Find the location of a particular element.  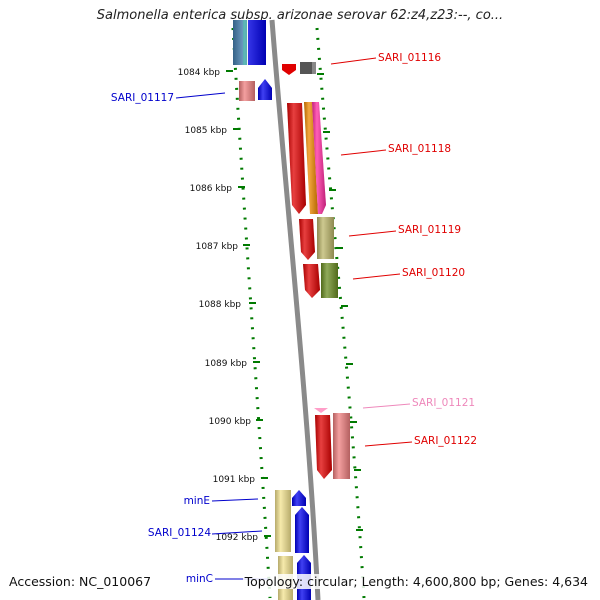

gene-top-cutoff is located at coordinates (249, 42).